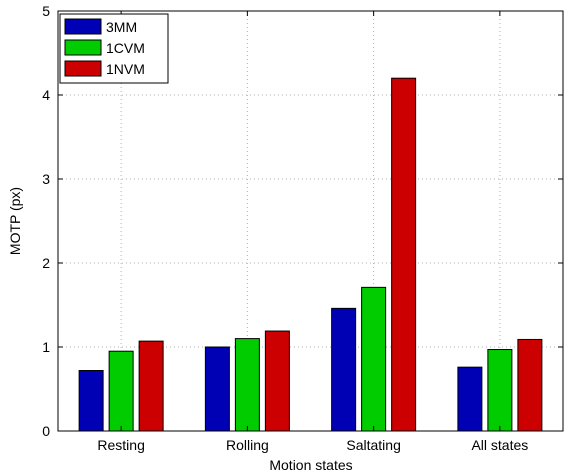 This screenshot has width=578, height=475. I want to click on y-tick-label-1: 1, so click(46, 347).